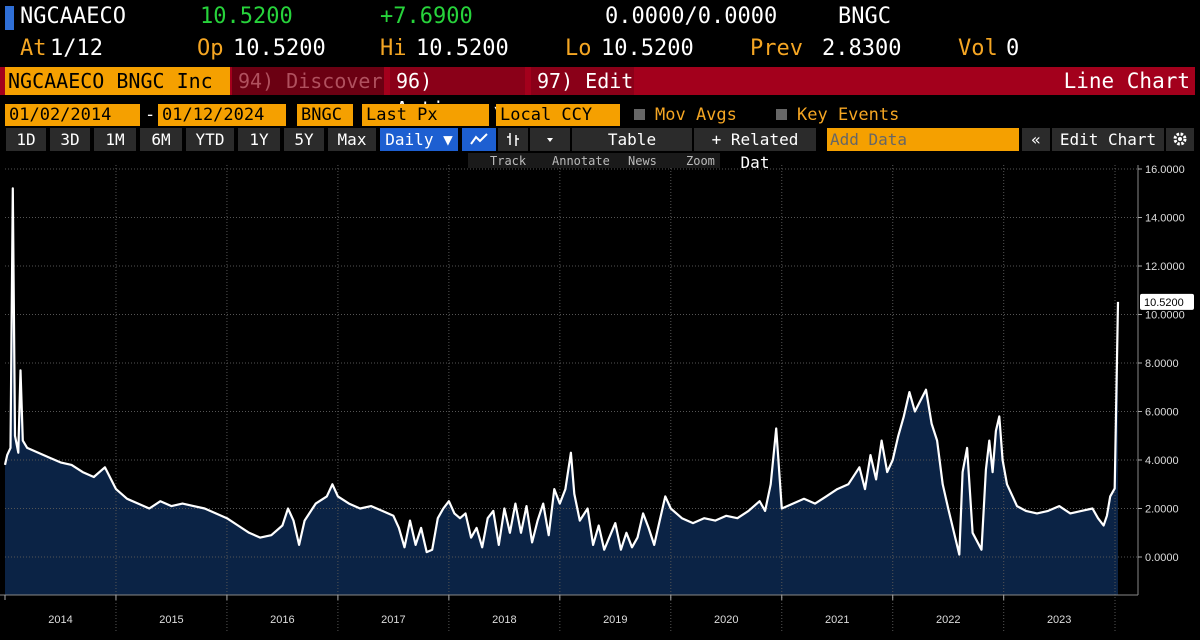 The image size is (1200, 640). I want to click on settings-button, so click(1180, 139).